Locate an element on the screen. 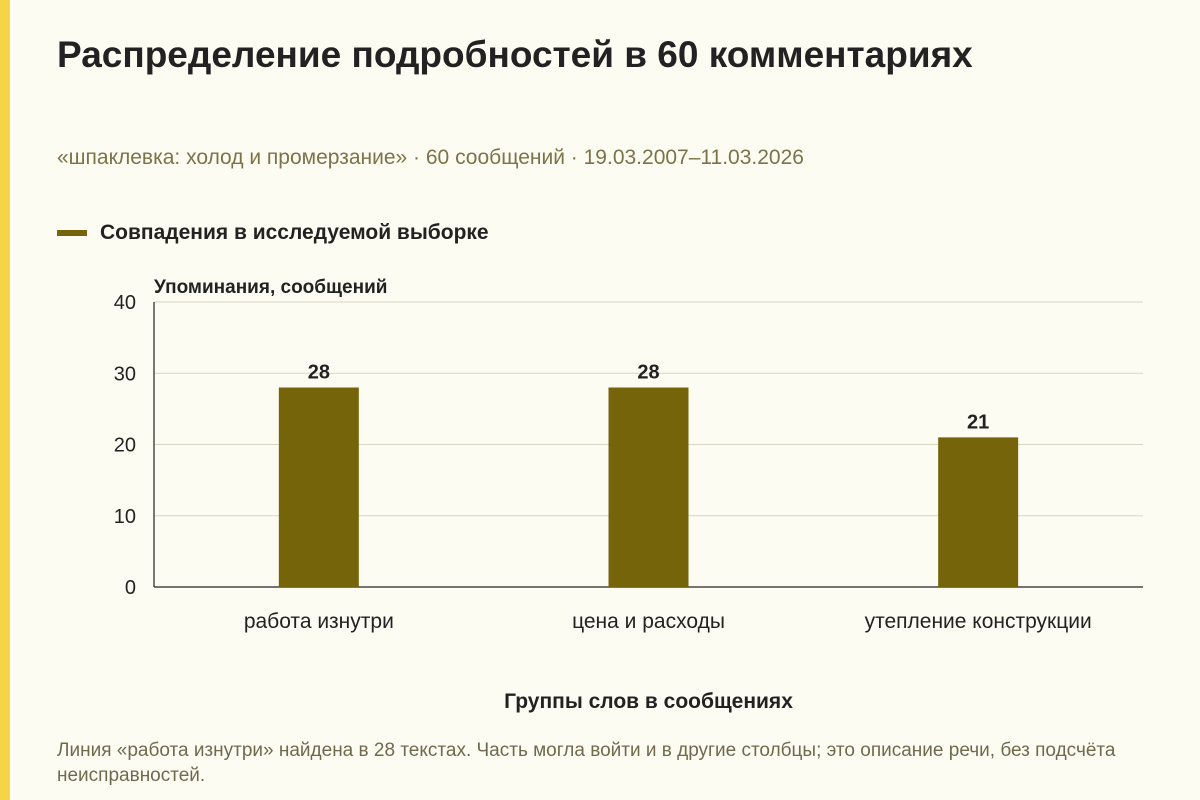 Image resolution: width=1200 pixels, height=800 pixels. y-tick-label-40: 40 is located at coordinates (125, 303).